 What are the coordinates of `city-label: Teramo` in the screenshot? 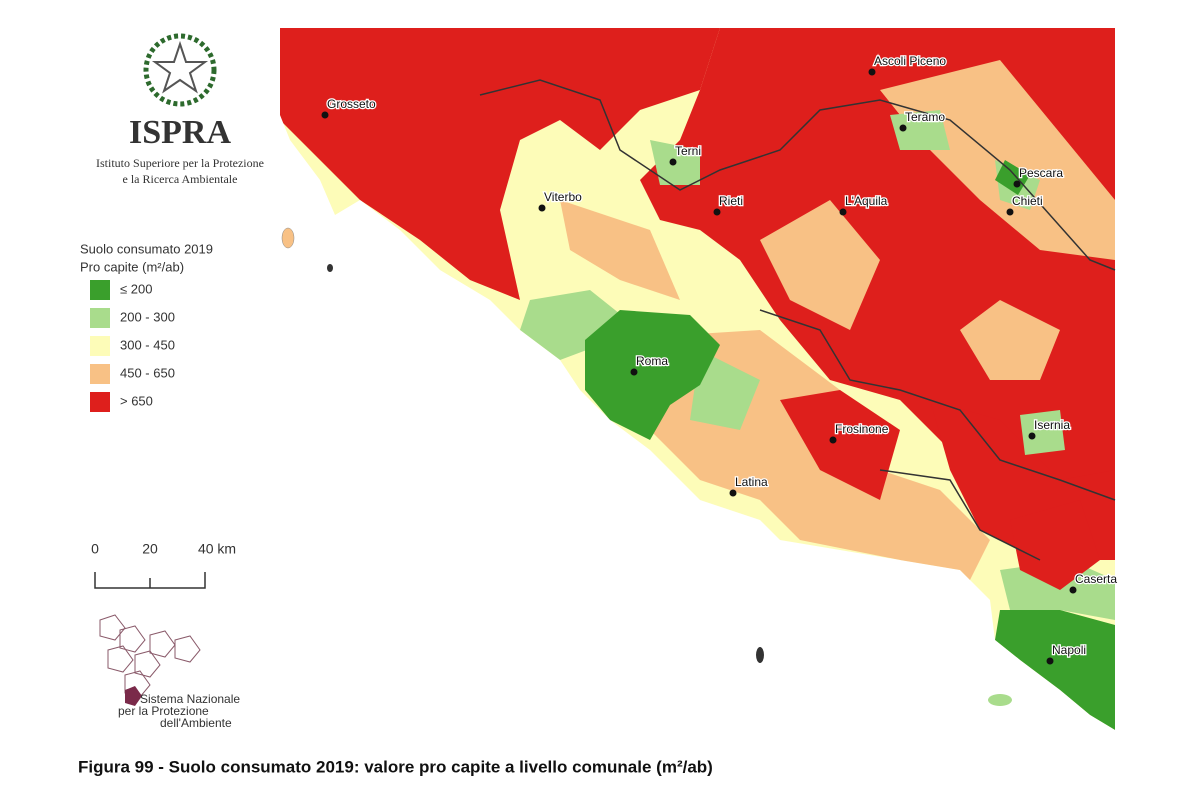 It's located at (925, 117).